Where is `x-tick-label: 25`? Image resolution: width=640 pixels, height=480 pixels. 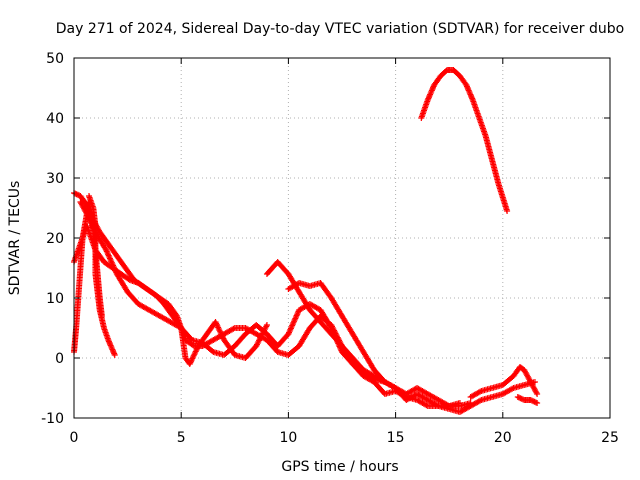 x-tick-label: 25 is located at coordinates (610, 438).